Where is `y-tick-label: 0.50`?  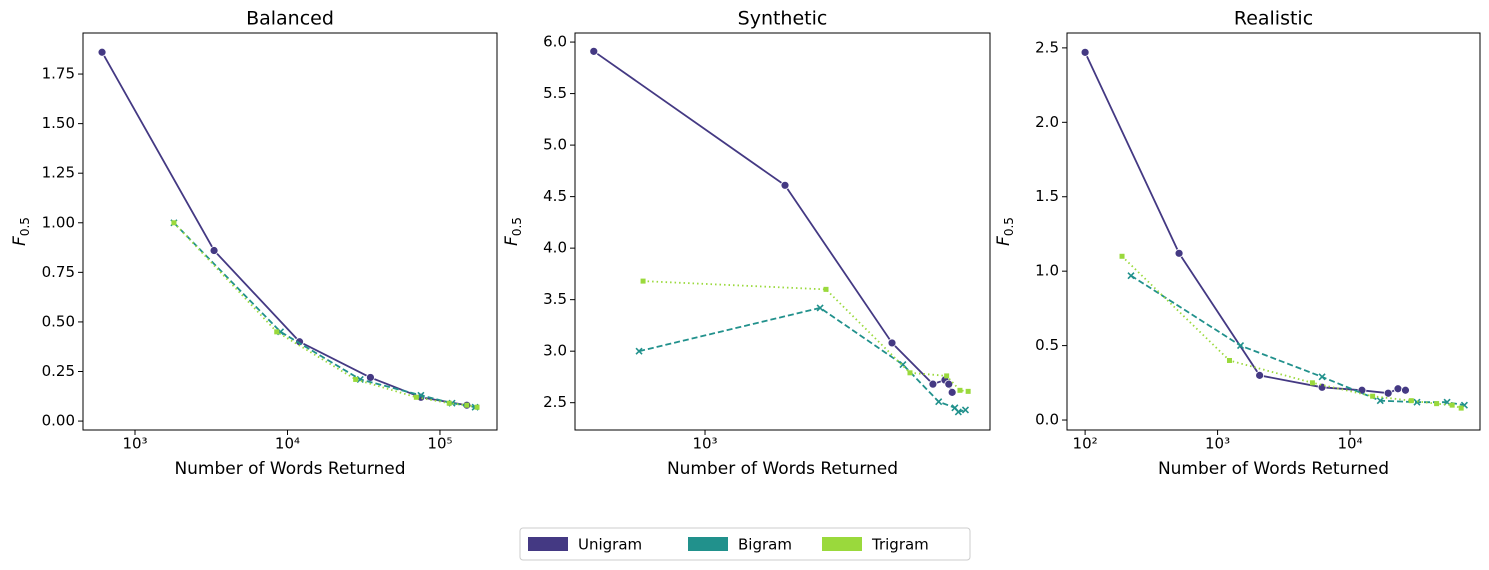
y-tick-label: 0.50 is located at coordinates (58, 321).